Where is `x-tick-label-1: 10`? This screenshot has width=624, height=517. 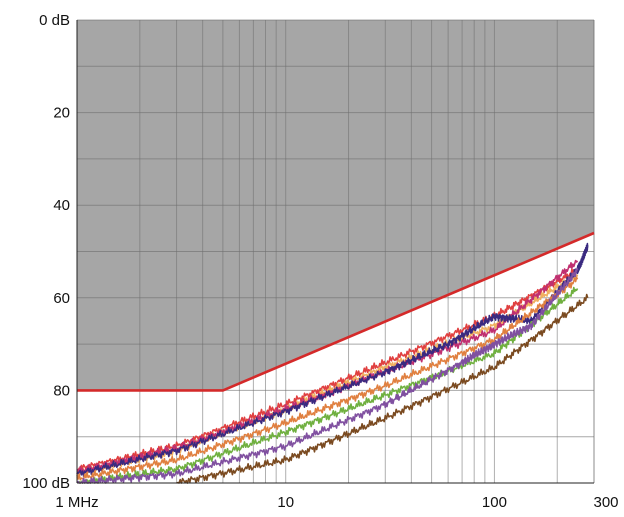 x-tick-label-1: 10 is located at coordinates (285, 502).